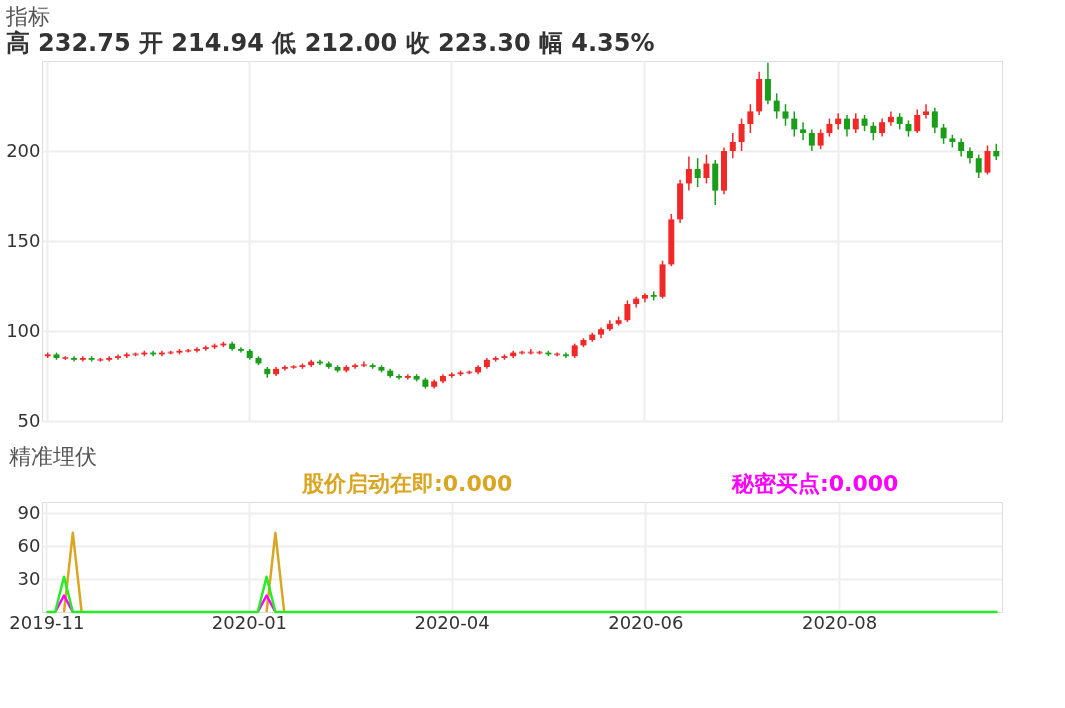  Describe the element at coordinates (23, 150) in the screenshot. I see `y-tick-label: 200` at that location.